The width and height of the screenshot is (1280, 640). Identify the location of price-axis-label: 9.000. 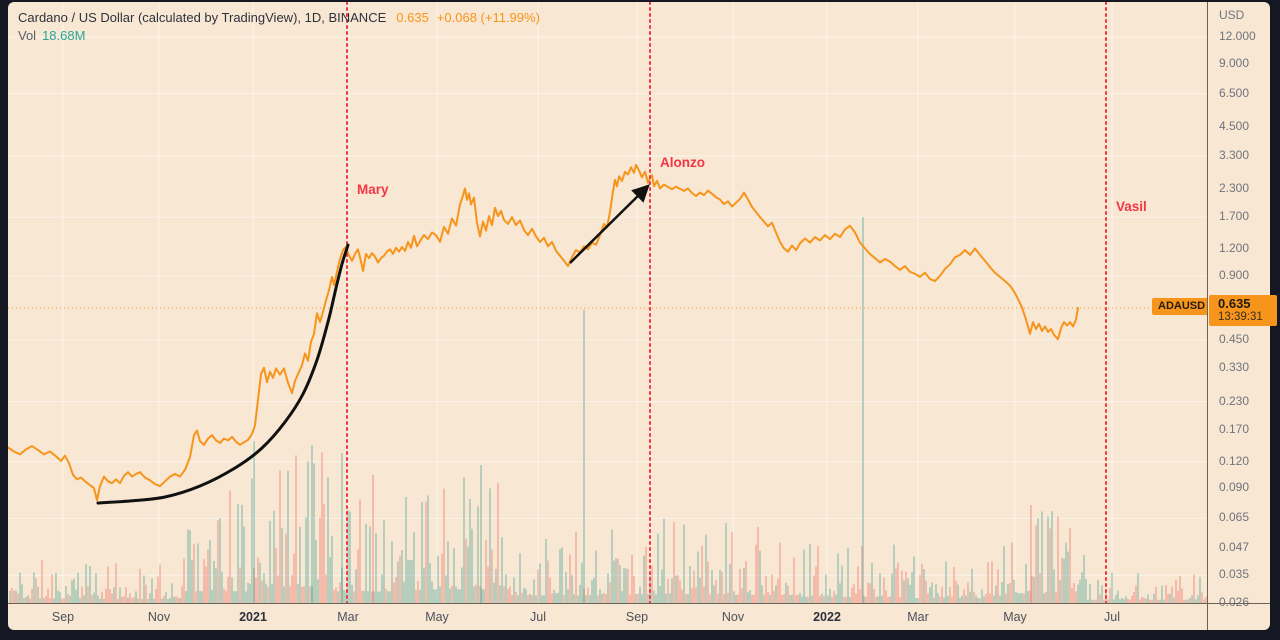
(1234, 62).